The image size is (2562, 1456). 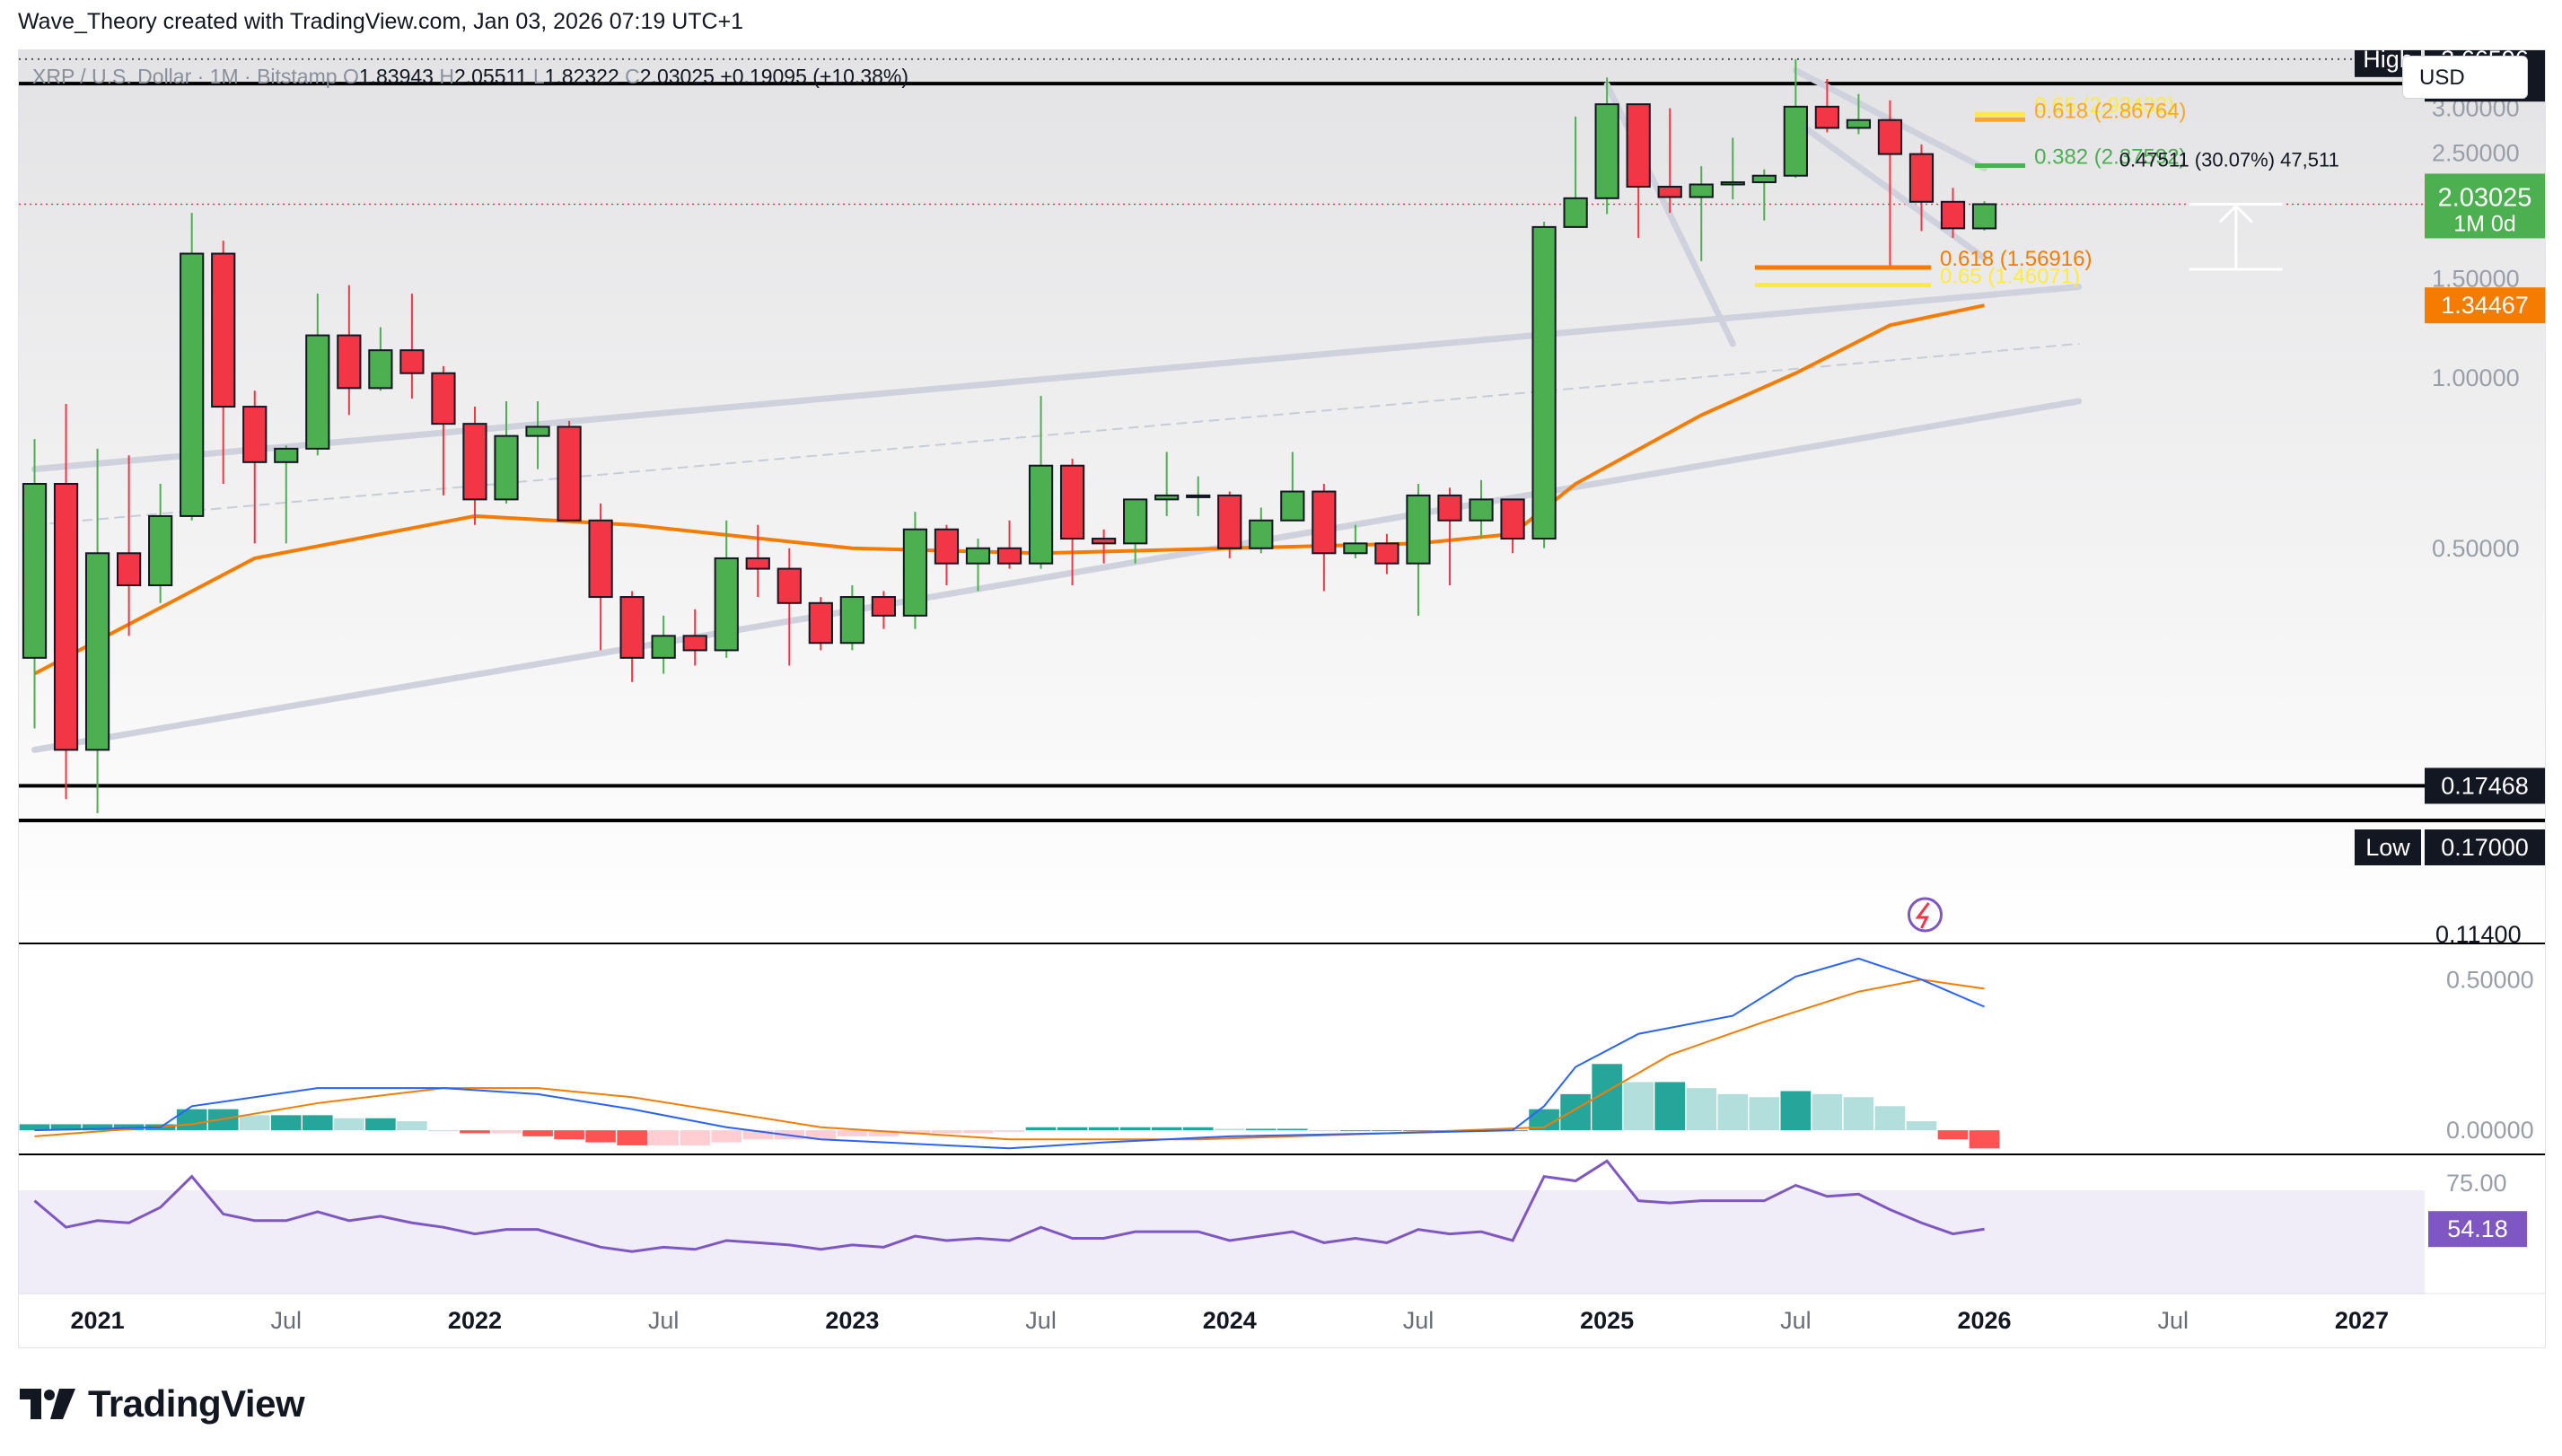 I want to click on alert-icon-circle, so click(x=1925, y=915).